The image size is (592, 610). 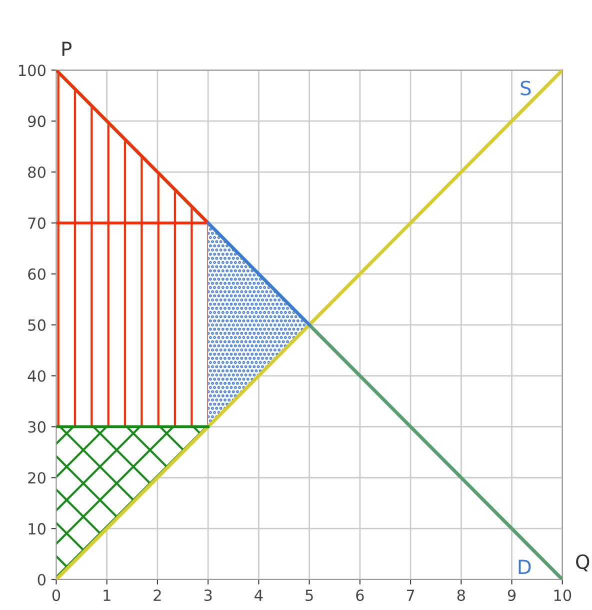 I want to click on x-tick-label: 7, so click(x=410, y=595).